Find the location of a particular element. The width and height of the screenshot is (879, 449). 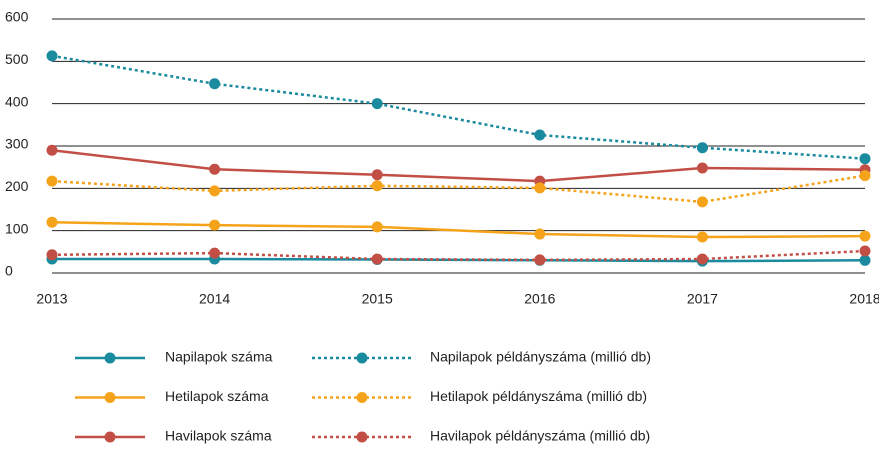

y-tick-label: 200 is located at coordinates (17, 186).